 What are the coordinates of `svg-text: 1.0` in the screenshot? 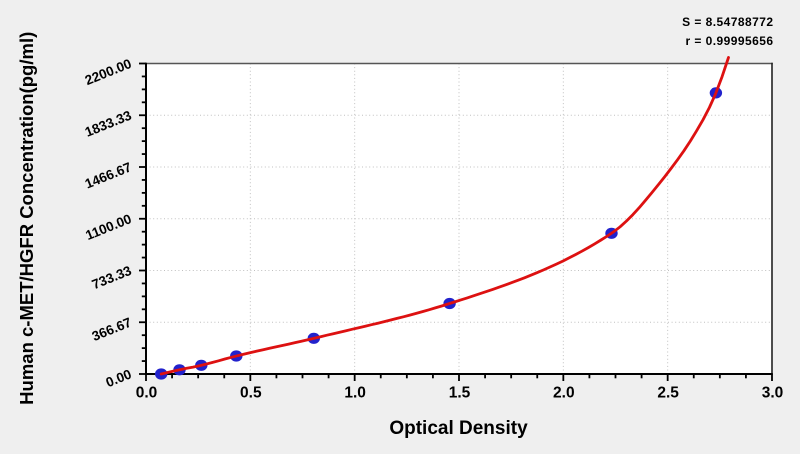 It's located at (355, 393).